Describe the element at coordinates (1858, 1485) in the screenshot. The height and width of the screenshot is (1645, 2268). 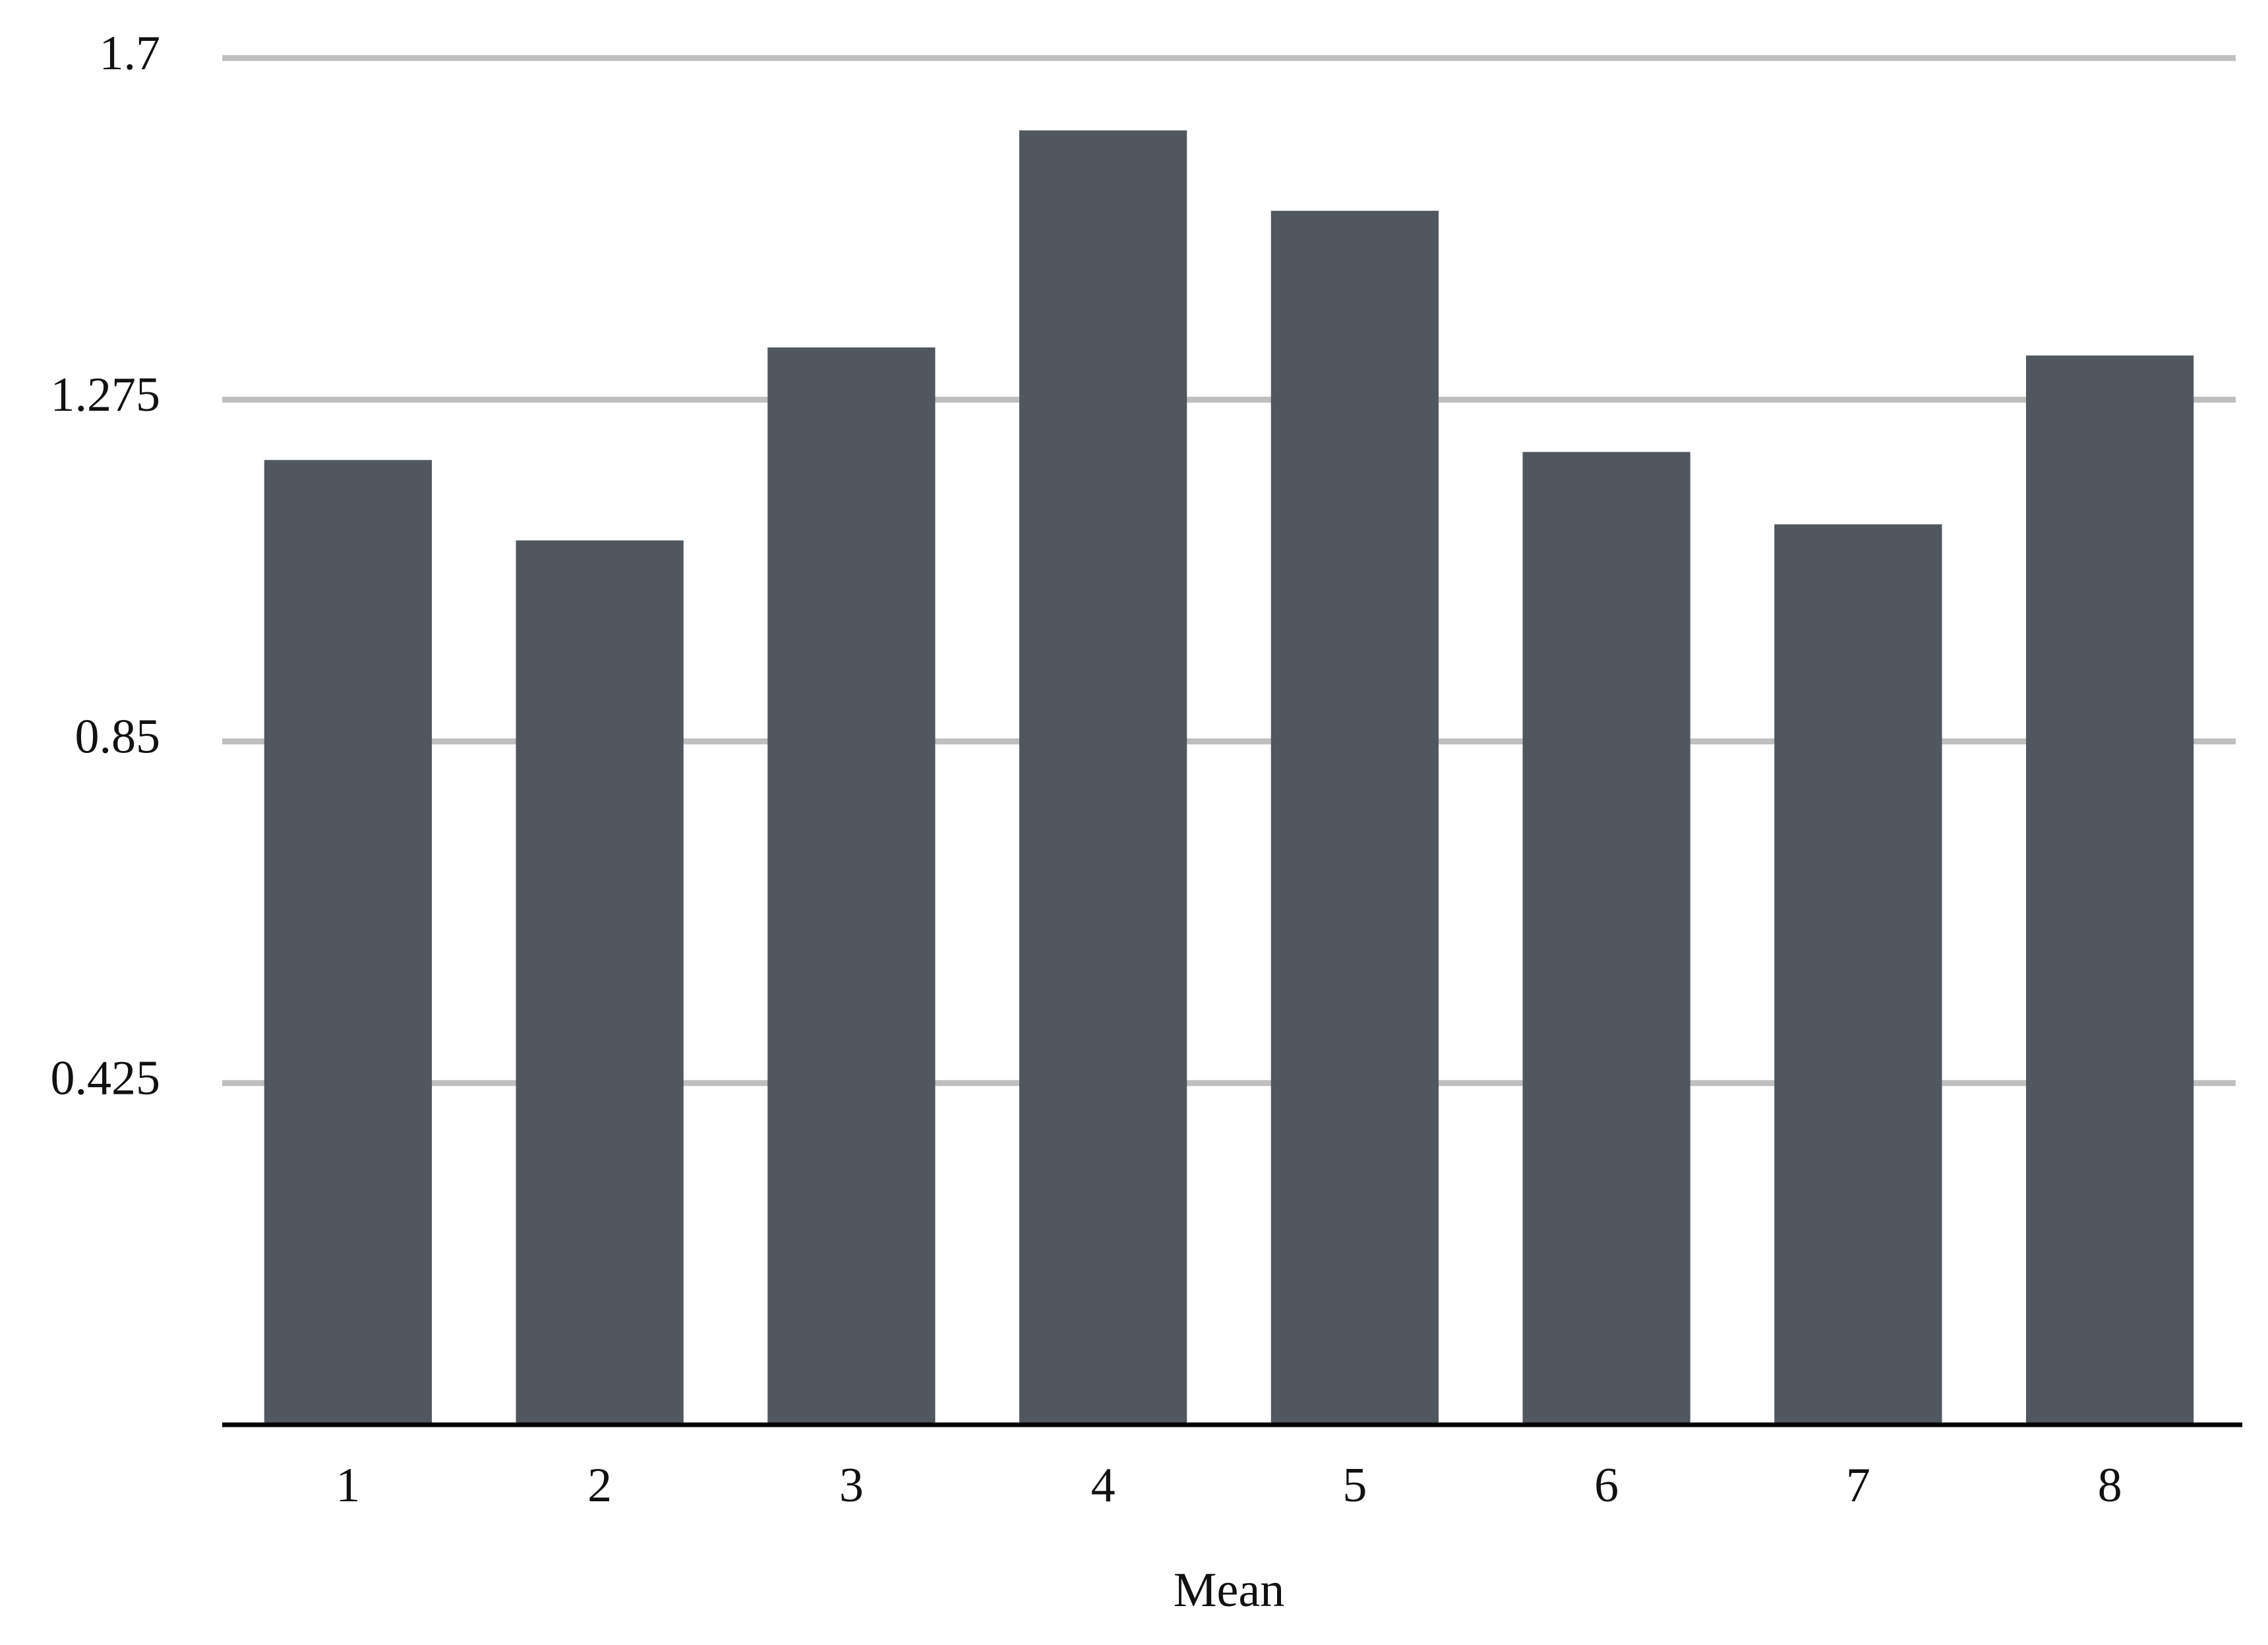
I see `x-tick-label: 7` at that location.